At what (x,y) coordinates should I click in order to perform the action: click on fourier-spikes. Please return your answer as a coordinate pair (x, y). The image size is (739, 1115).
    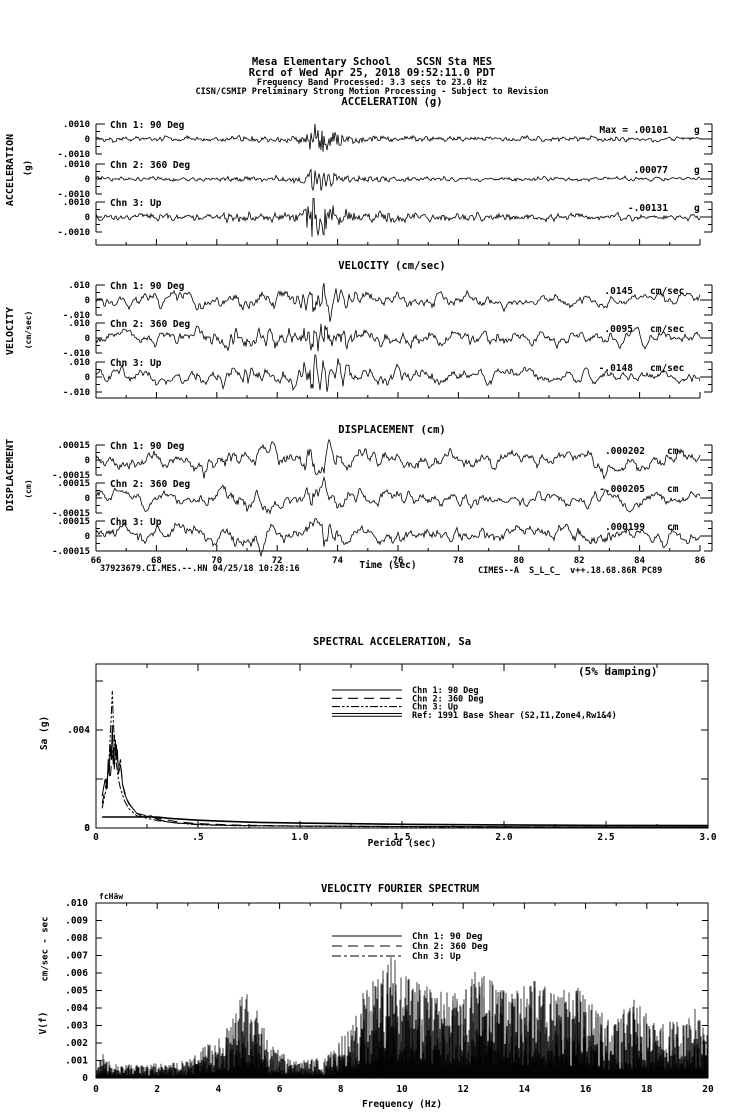
    Looking at the image, I should click on (402, 1017).